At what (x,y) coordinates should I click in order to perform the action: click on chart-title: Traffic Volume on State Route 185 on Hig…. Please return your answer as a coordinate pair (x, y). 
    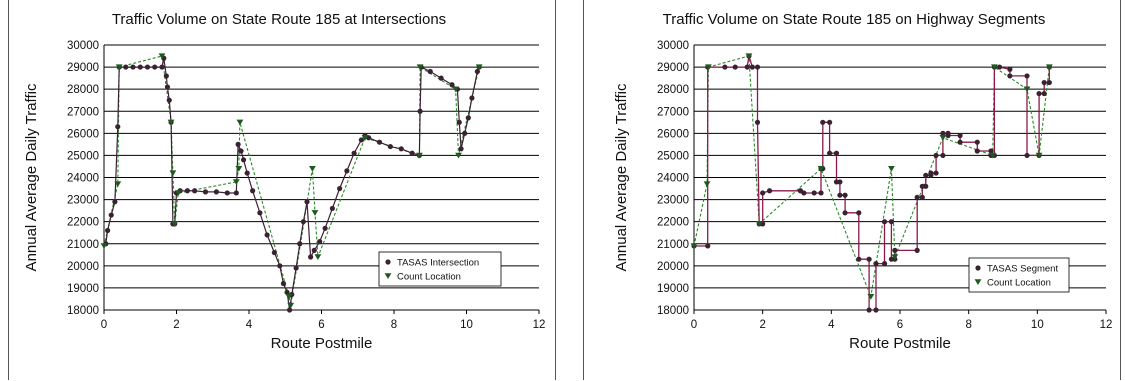
    Looking at the image, I should click on (854, 19).